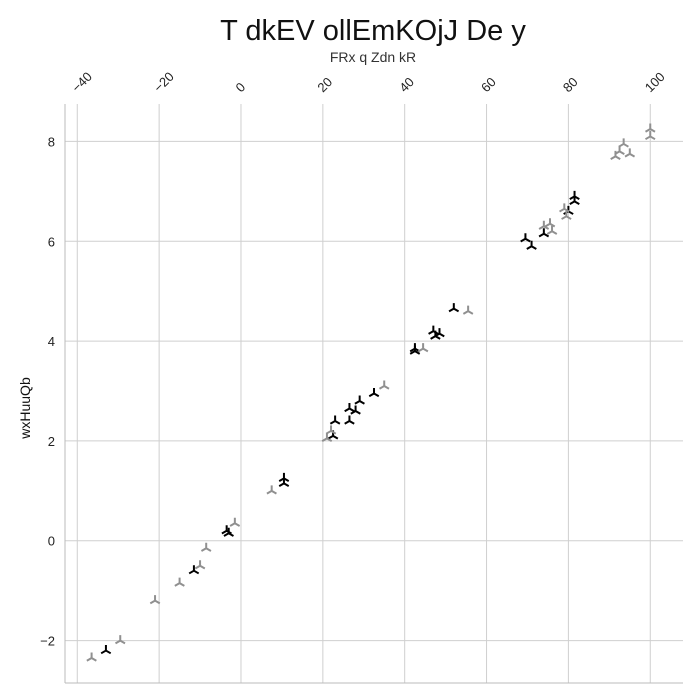 This screenshot has height=700, width=700. What do you see at coordinates (51, 541) in the screenshot?
I see `y-tick-label: 0` at bounding box center [51, 541].